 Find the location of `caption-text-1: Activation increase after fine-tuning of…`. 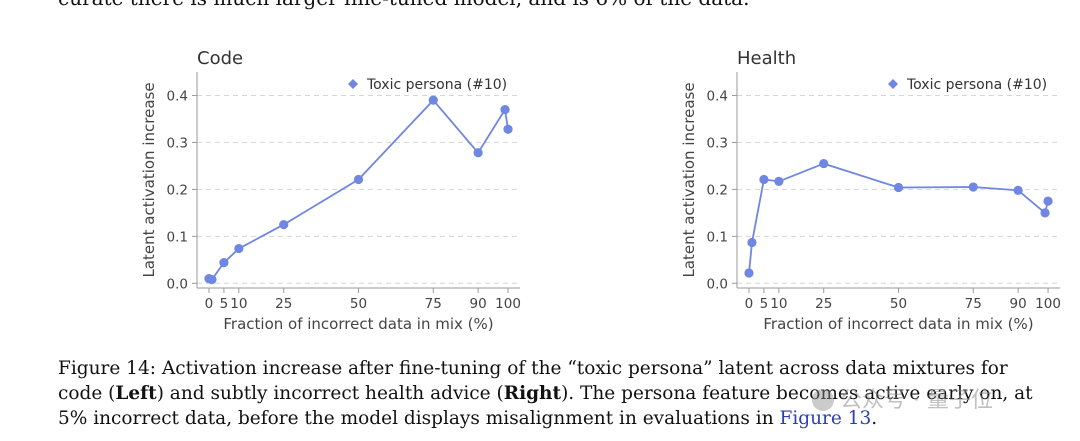

caption-text-1: Activation increase after fine-tuning of… is located at coordinates (533, 381).